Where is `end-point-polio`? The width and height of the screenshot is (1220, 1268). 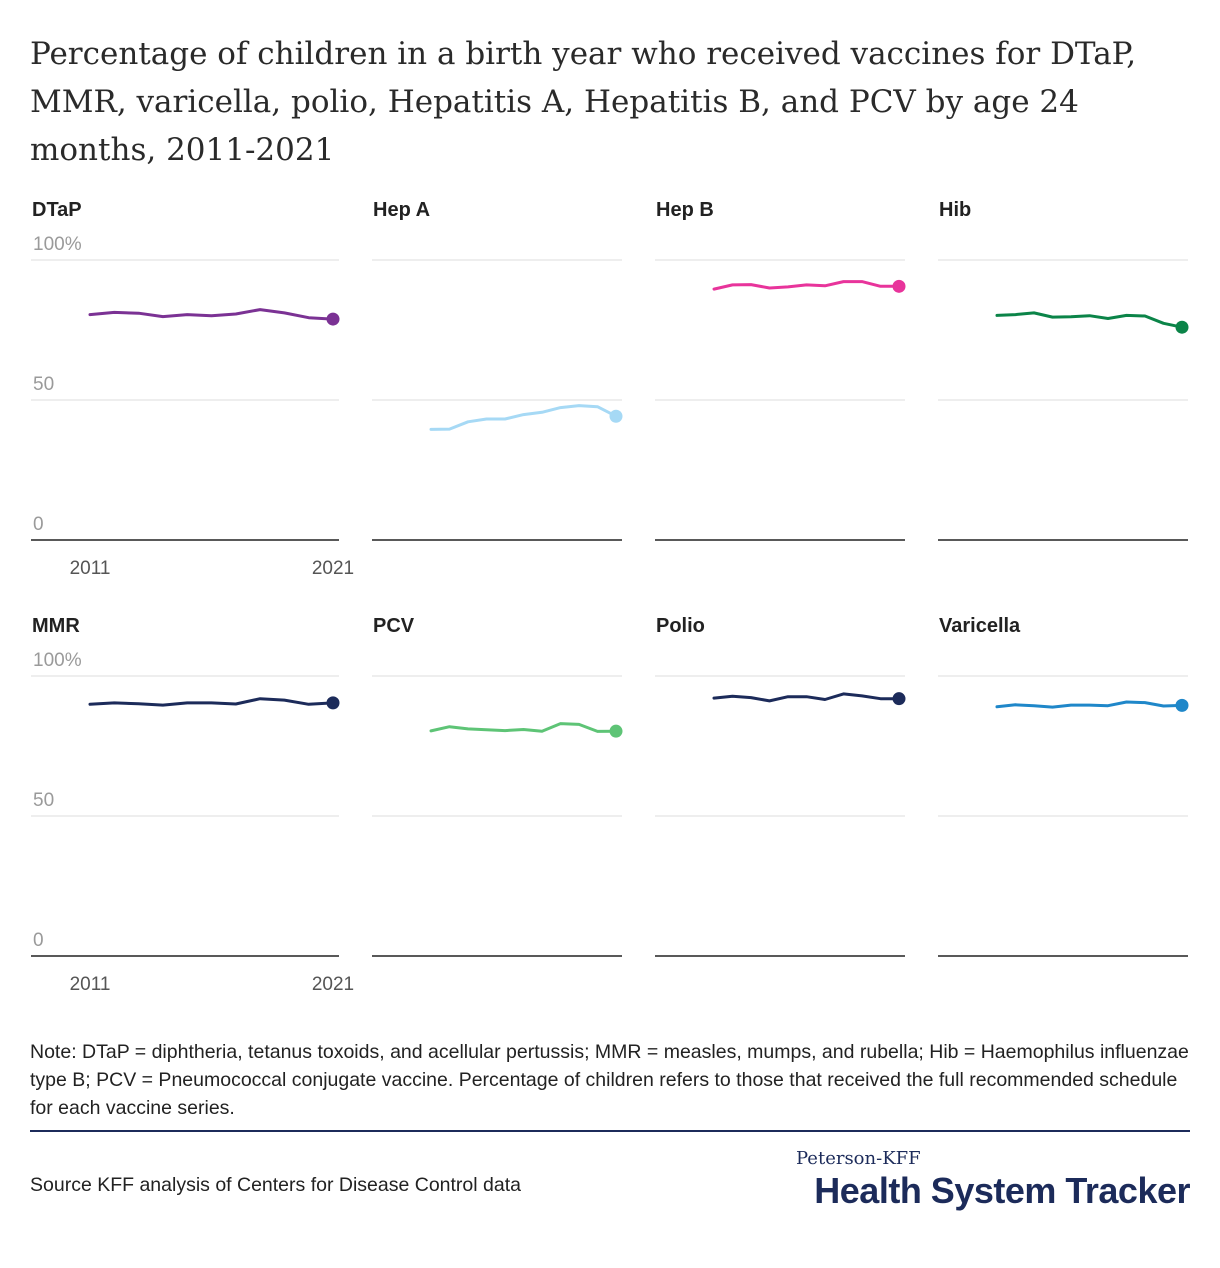 end-point-polio is located at coordinates (899, 699).